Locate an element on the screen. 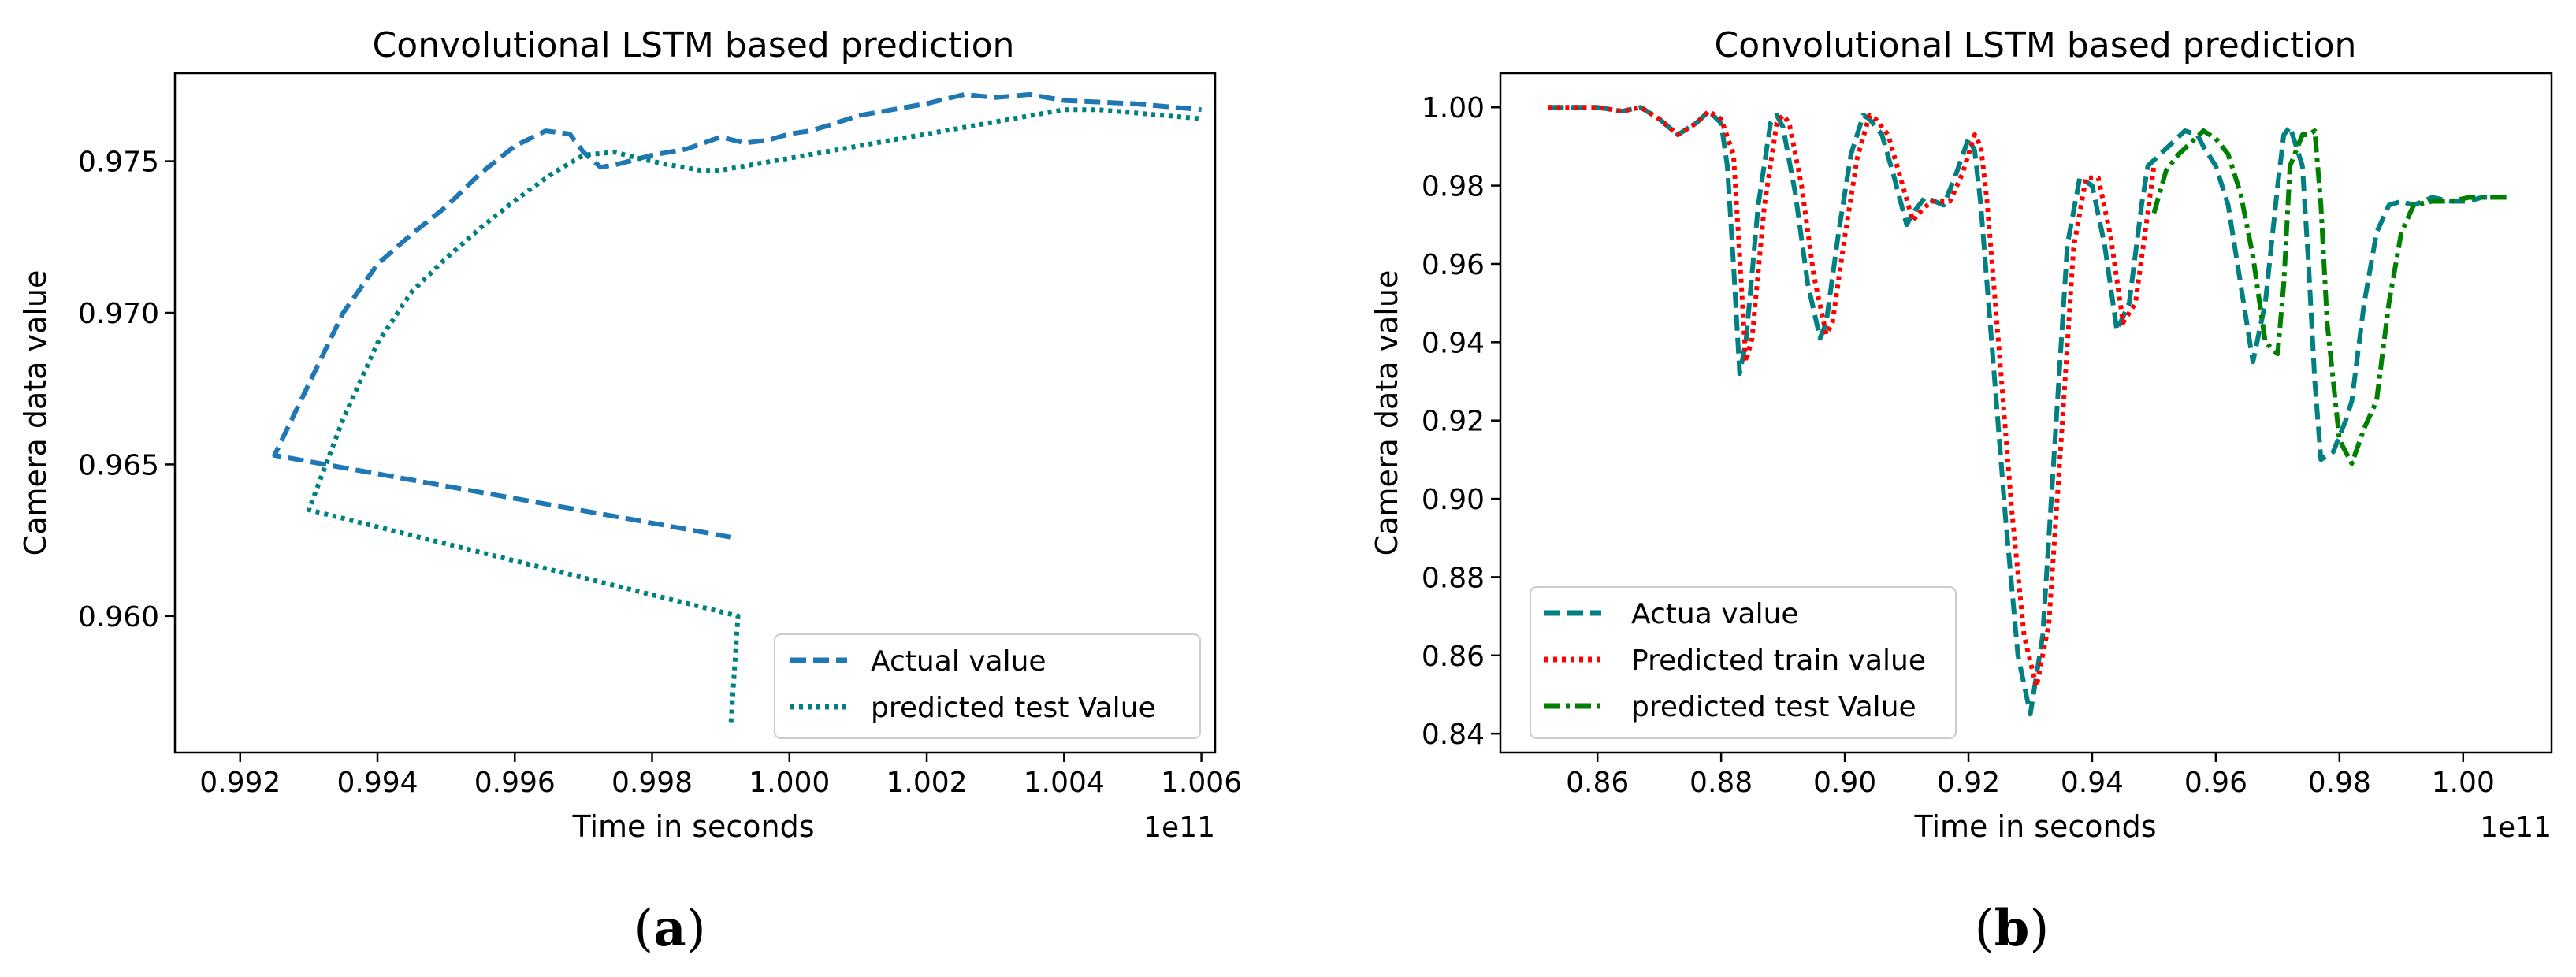 This screenshot has width=2576, height=977. chart-b-xlabel: Time in seconds is located at coordinates (2034, 826).